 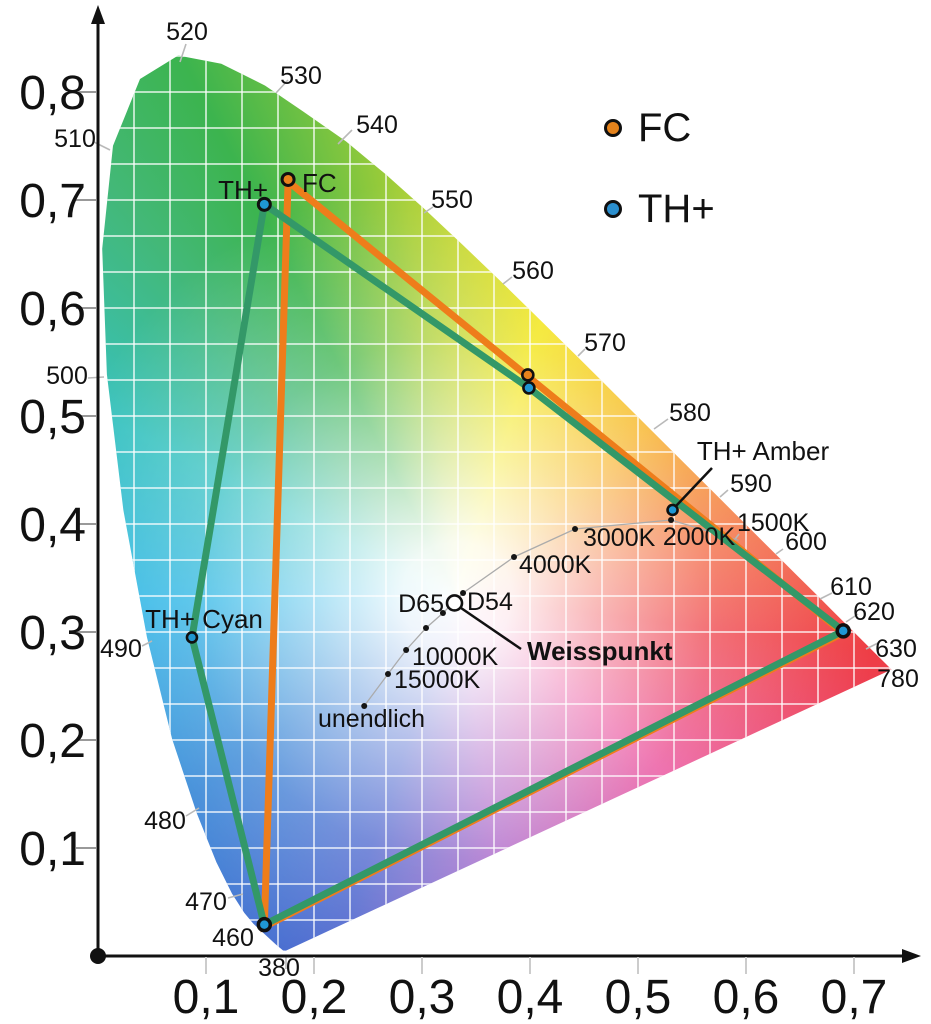 I want to click on planckian-label-1500K: 1500K, so click(x=773, y=523).